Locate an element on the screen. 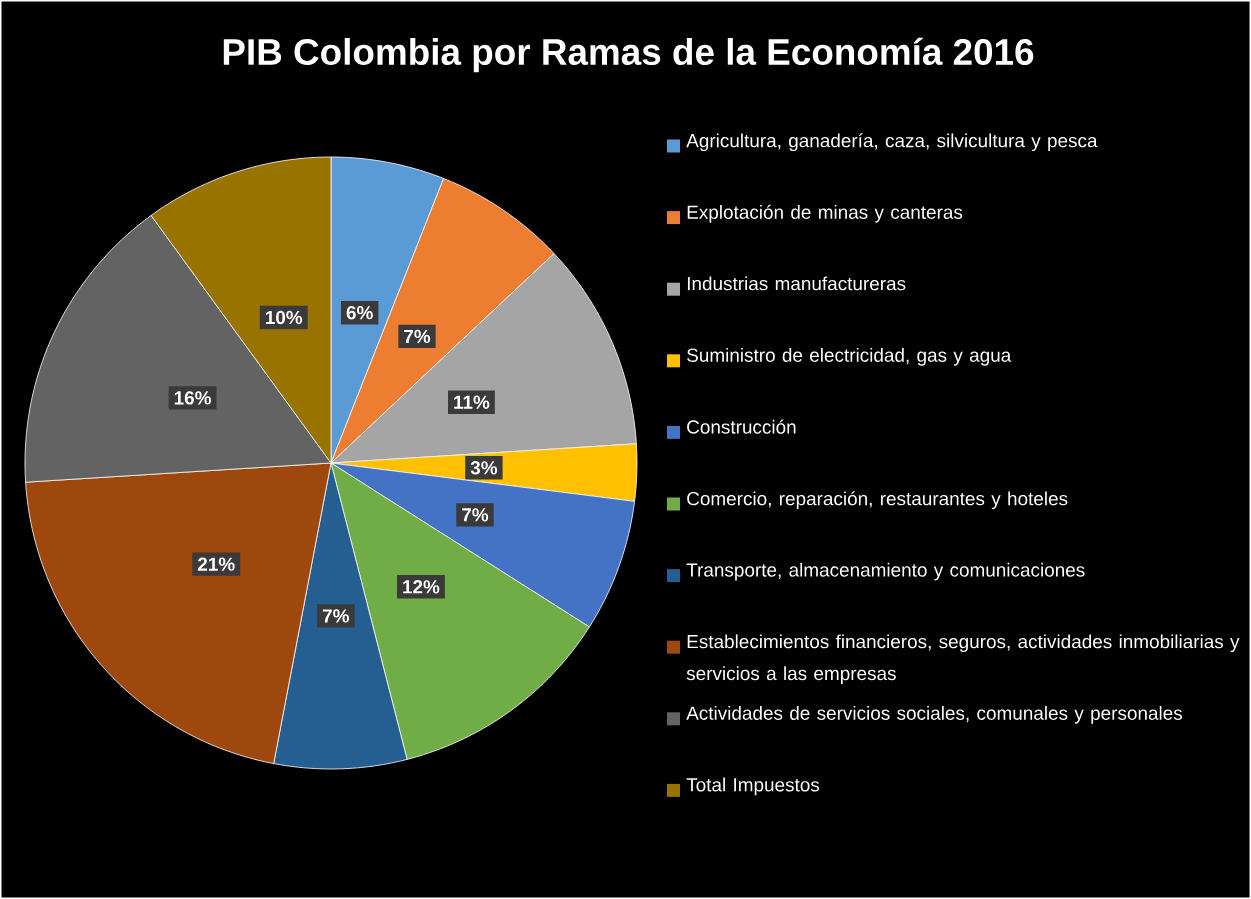 This screenshot has height=899, width=1251. data-label: 6% is located at coordinates (359, 313).